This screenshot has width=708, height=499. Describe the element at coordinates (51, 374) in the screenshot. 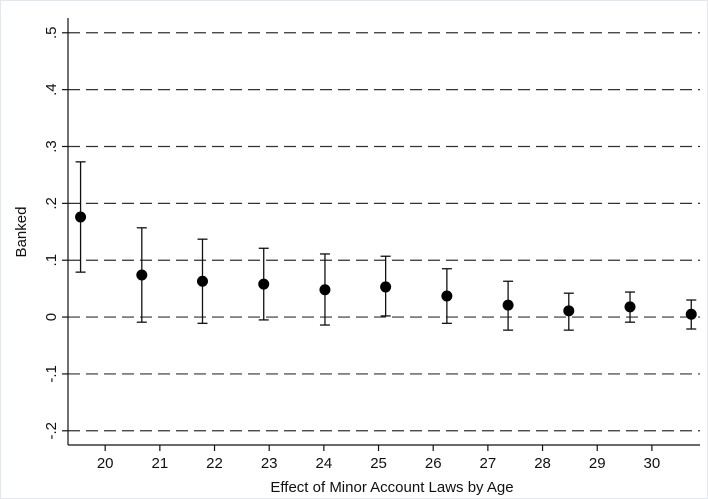

I see `y-tick-label: -.1` at that location.